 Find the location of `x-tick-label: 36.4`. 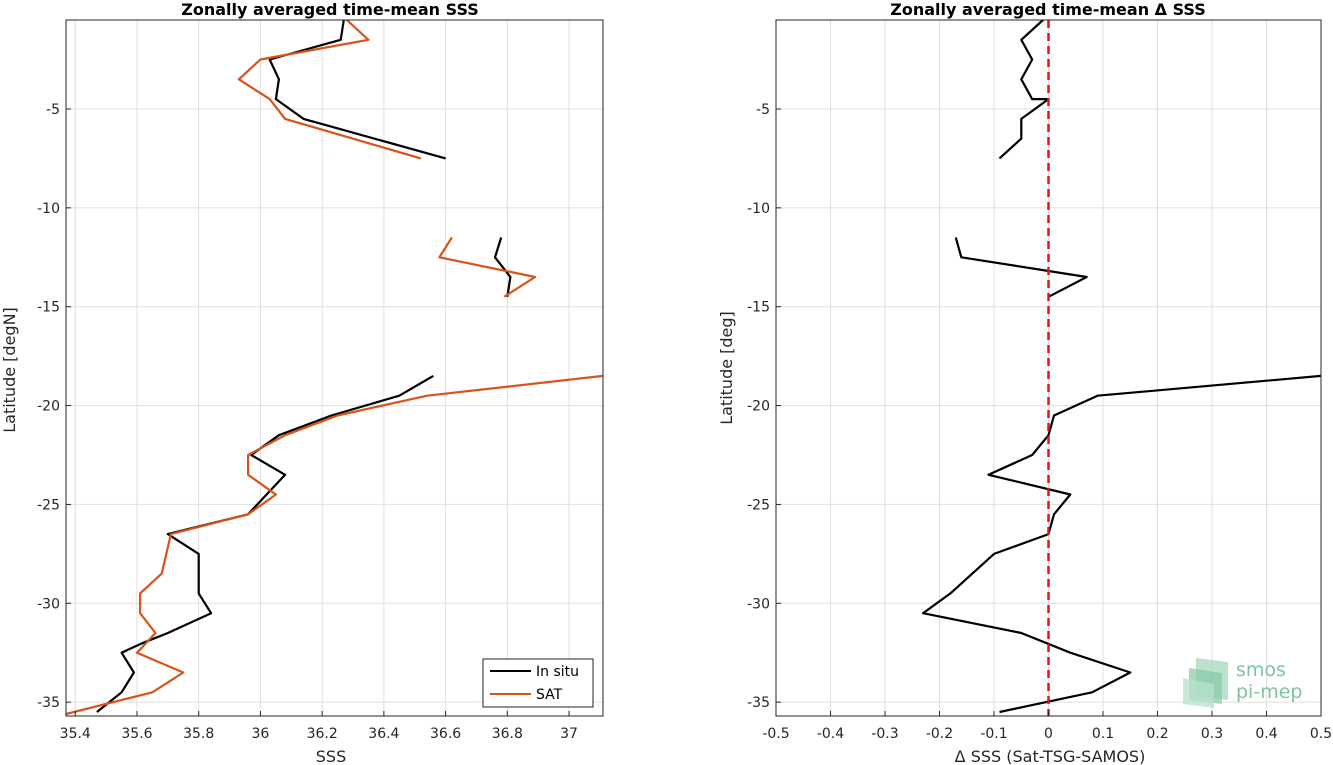

x-tick-label: 36.4 is located at coordinates (383, 734).